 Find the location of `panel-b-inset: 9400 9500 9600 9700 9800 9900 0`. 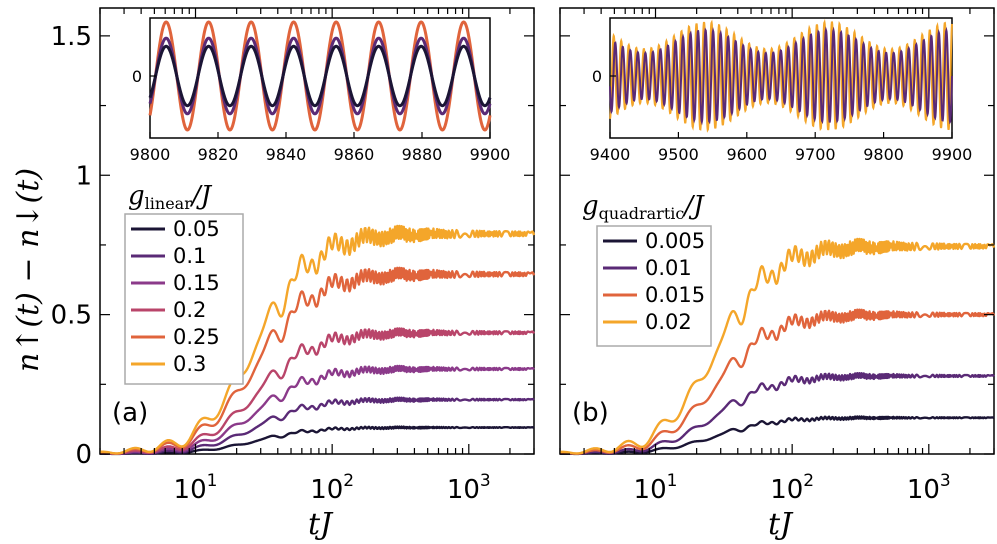

panel-b-inset: 9400 9500 9600 9700 9800 9900 0 is located at coordinates (781, 90).